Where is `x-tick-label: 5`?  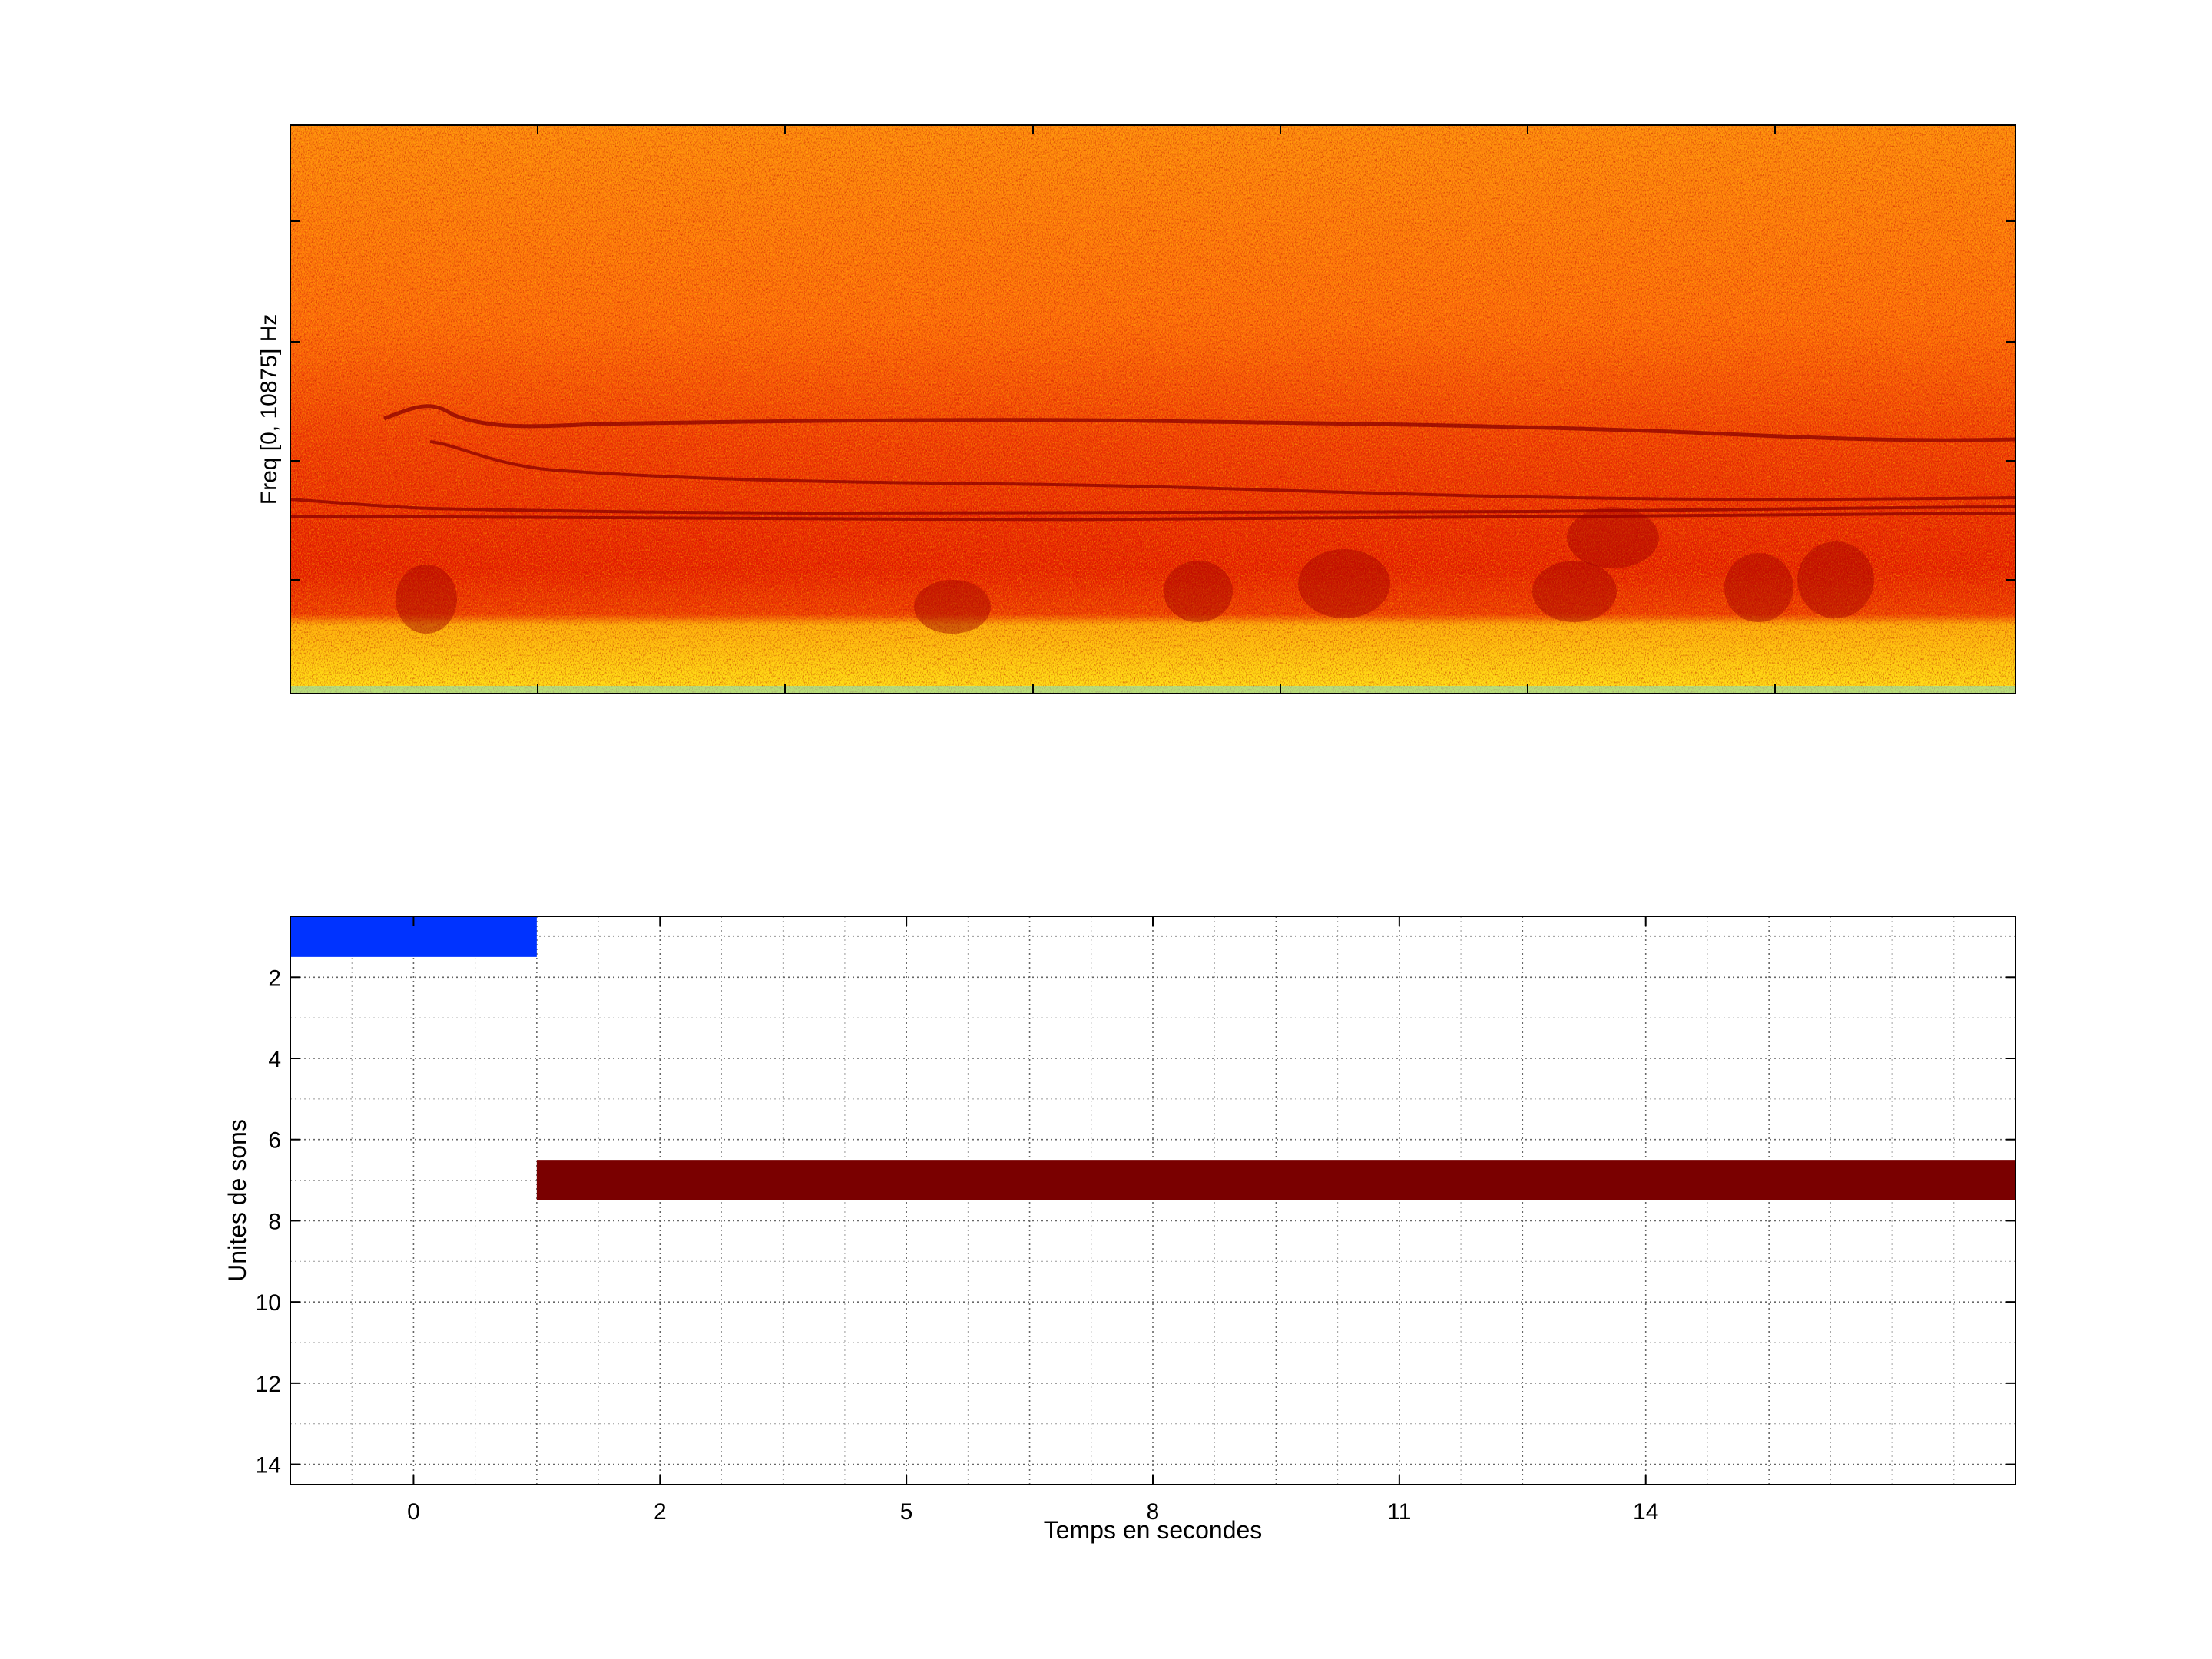 x-tick-label: 5 is located at coordinates (906, 1512).